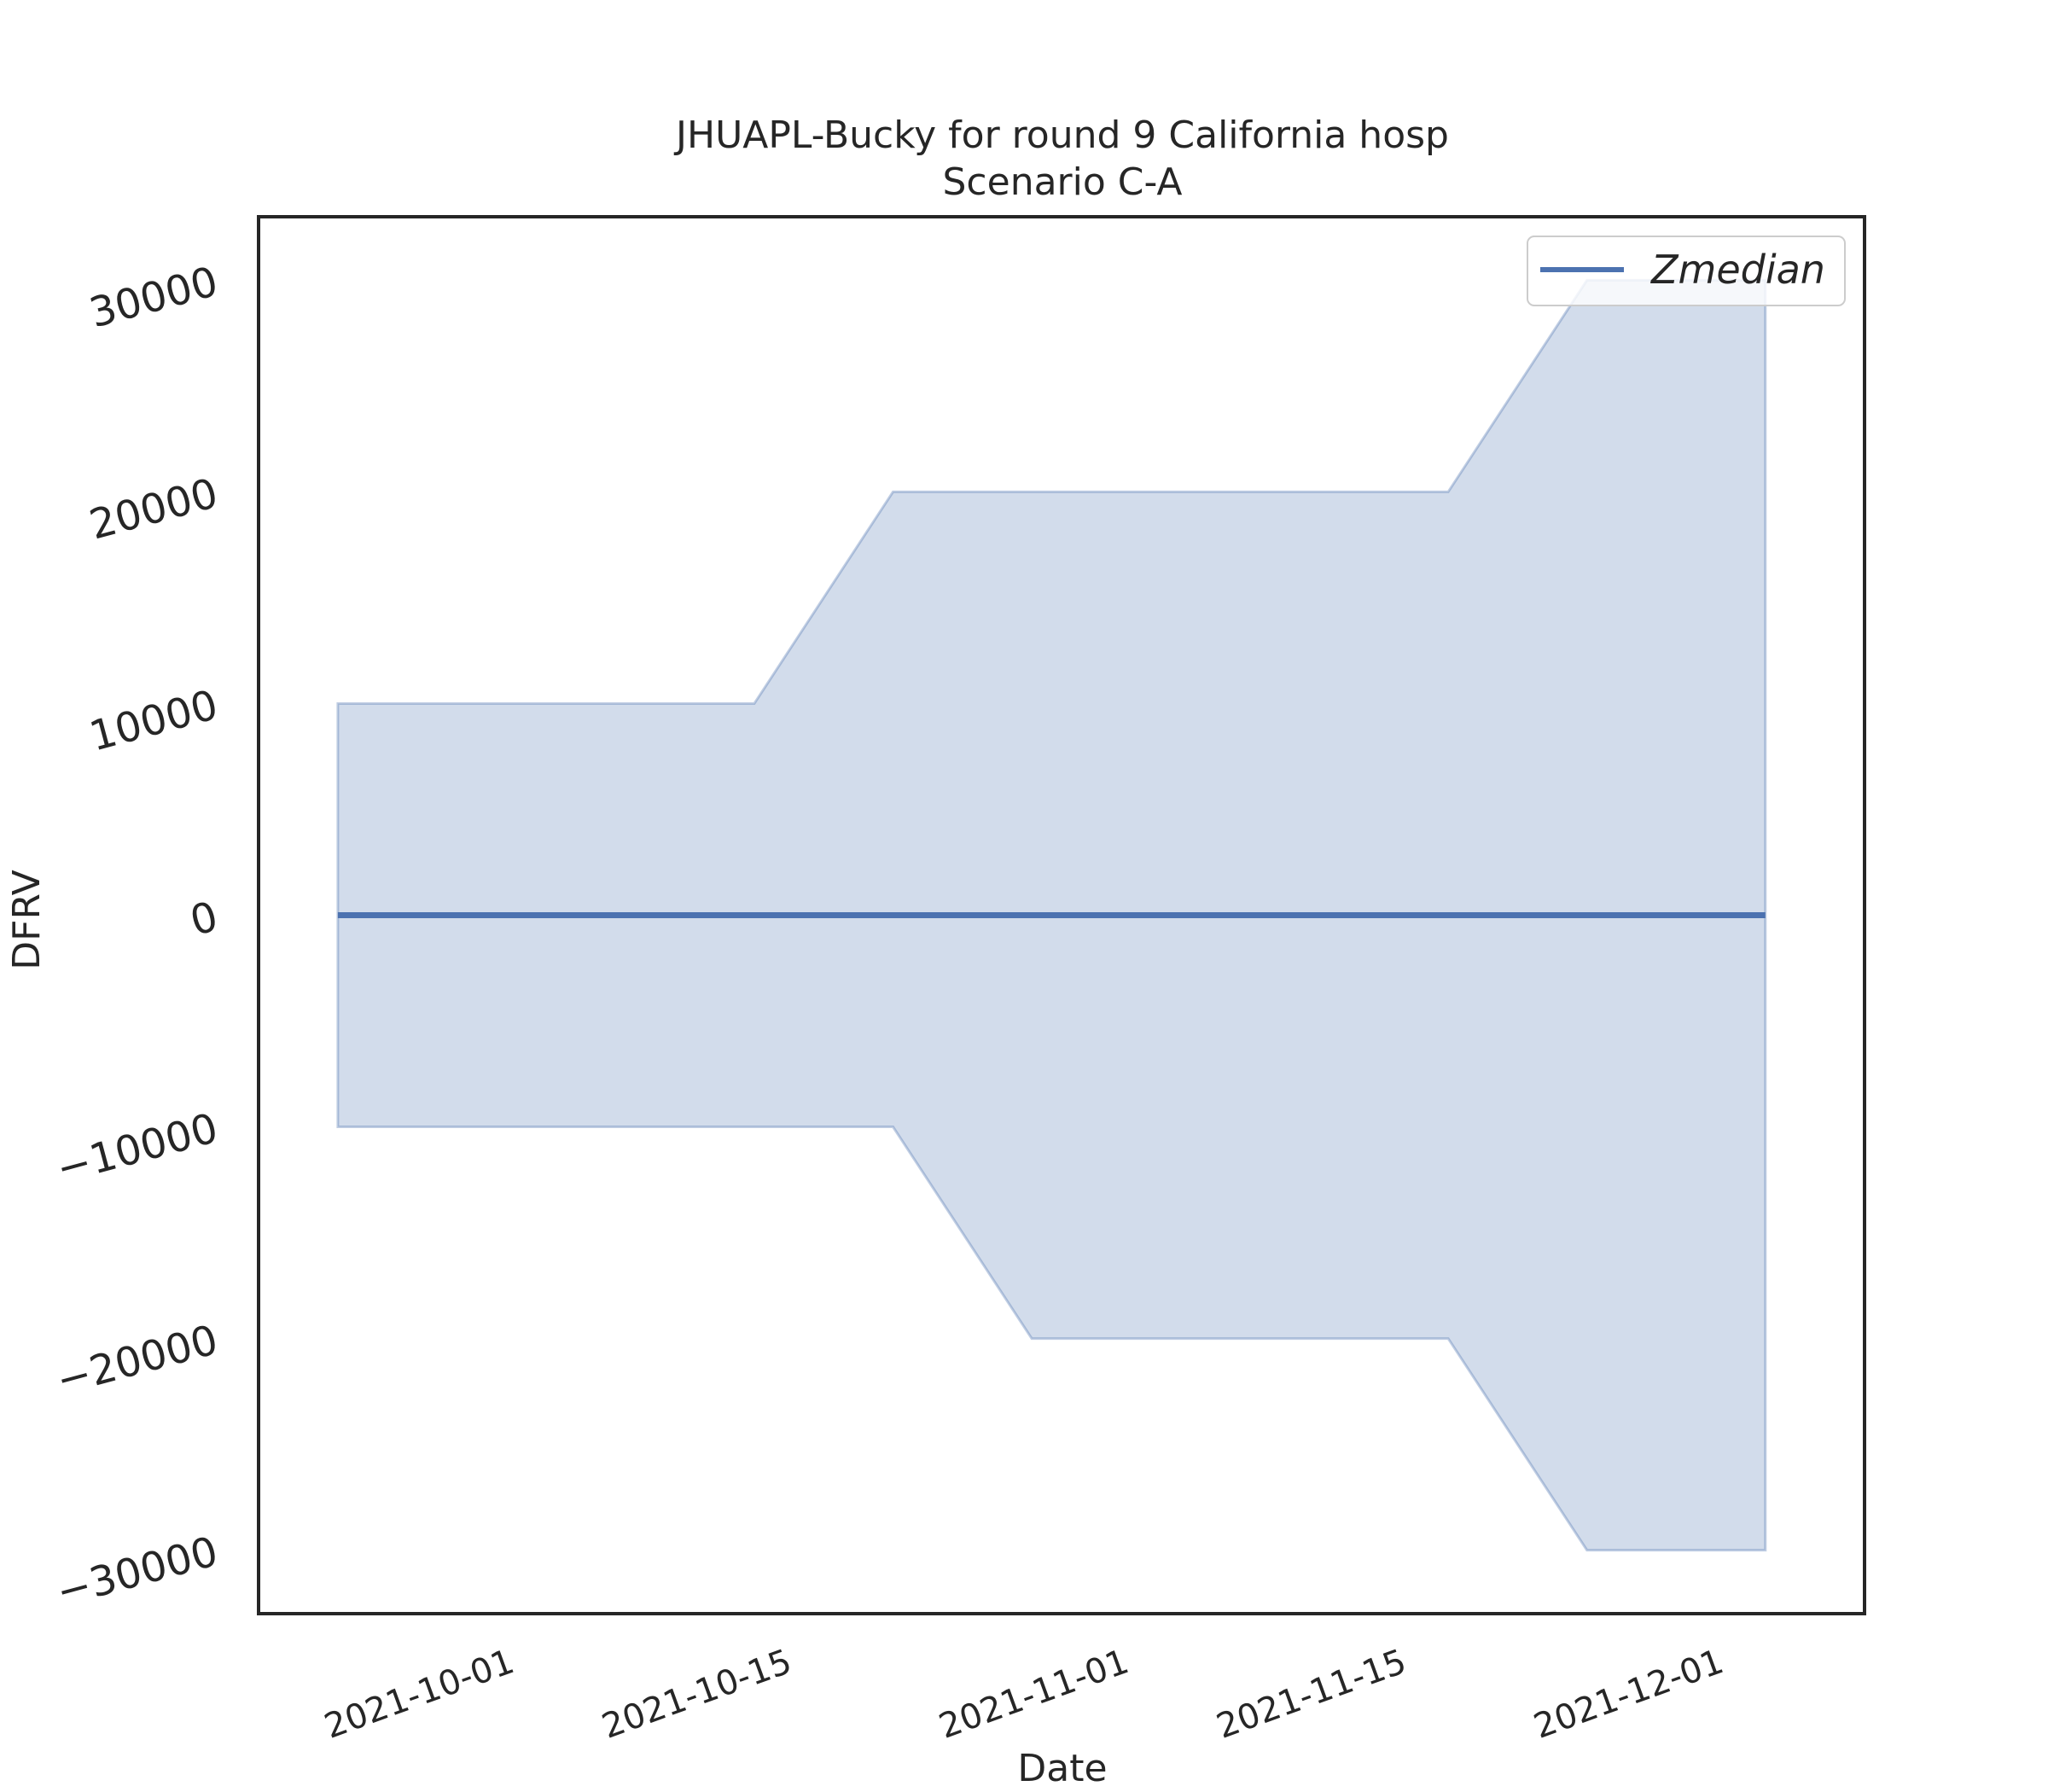  I want to click on y-tick-label: −10000, so click(137, 1148).